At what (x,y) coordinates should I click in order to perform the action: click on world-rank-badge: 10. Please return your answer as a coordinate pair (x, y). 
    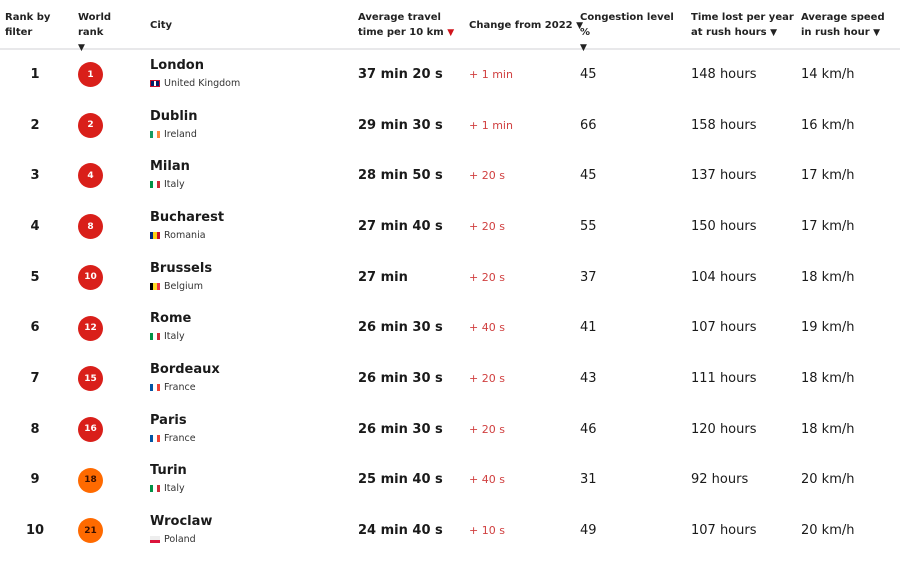
    Looking at the image, I should click on (90, 277).